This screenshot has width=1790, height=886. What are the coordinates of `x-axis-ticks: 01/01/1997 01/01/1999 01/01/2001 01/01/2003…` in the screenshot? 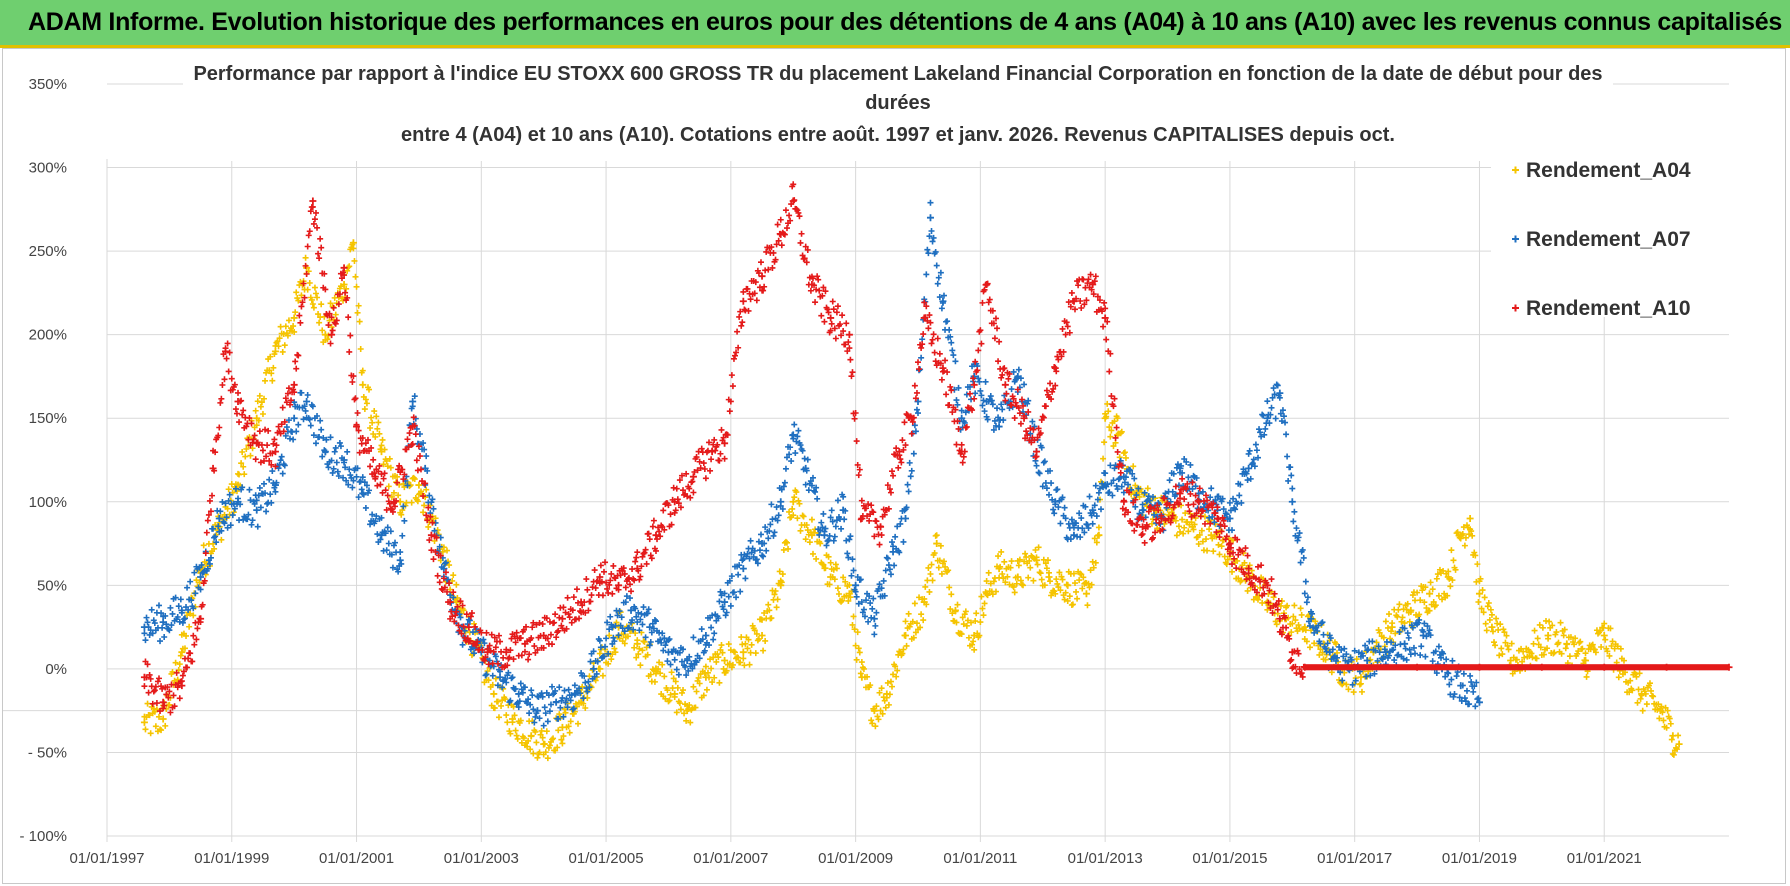 It's located at (855, 858).